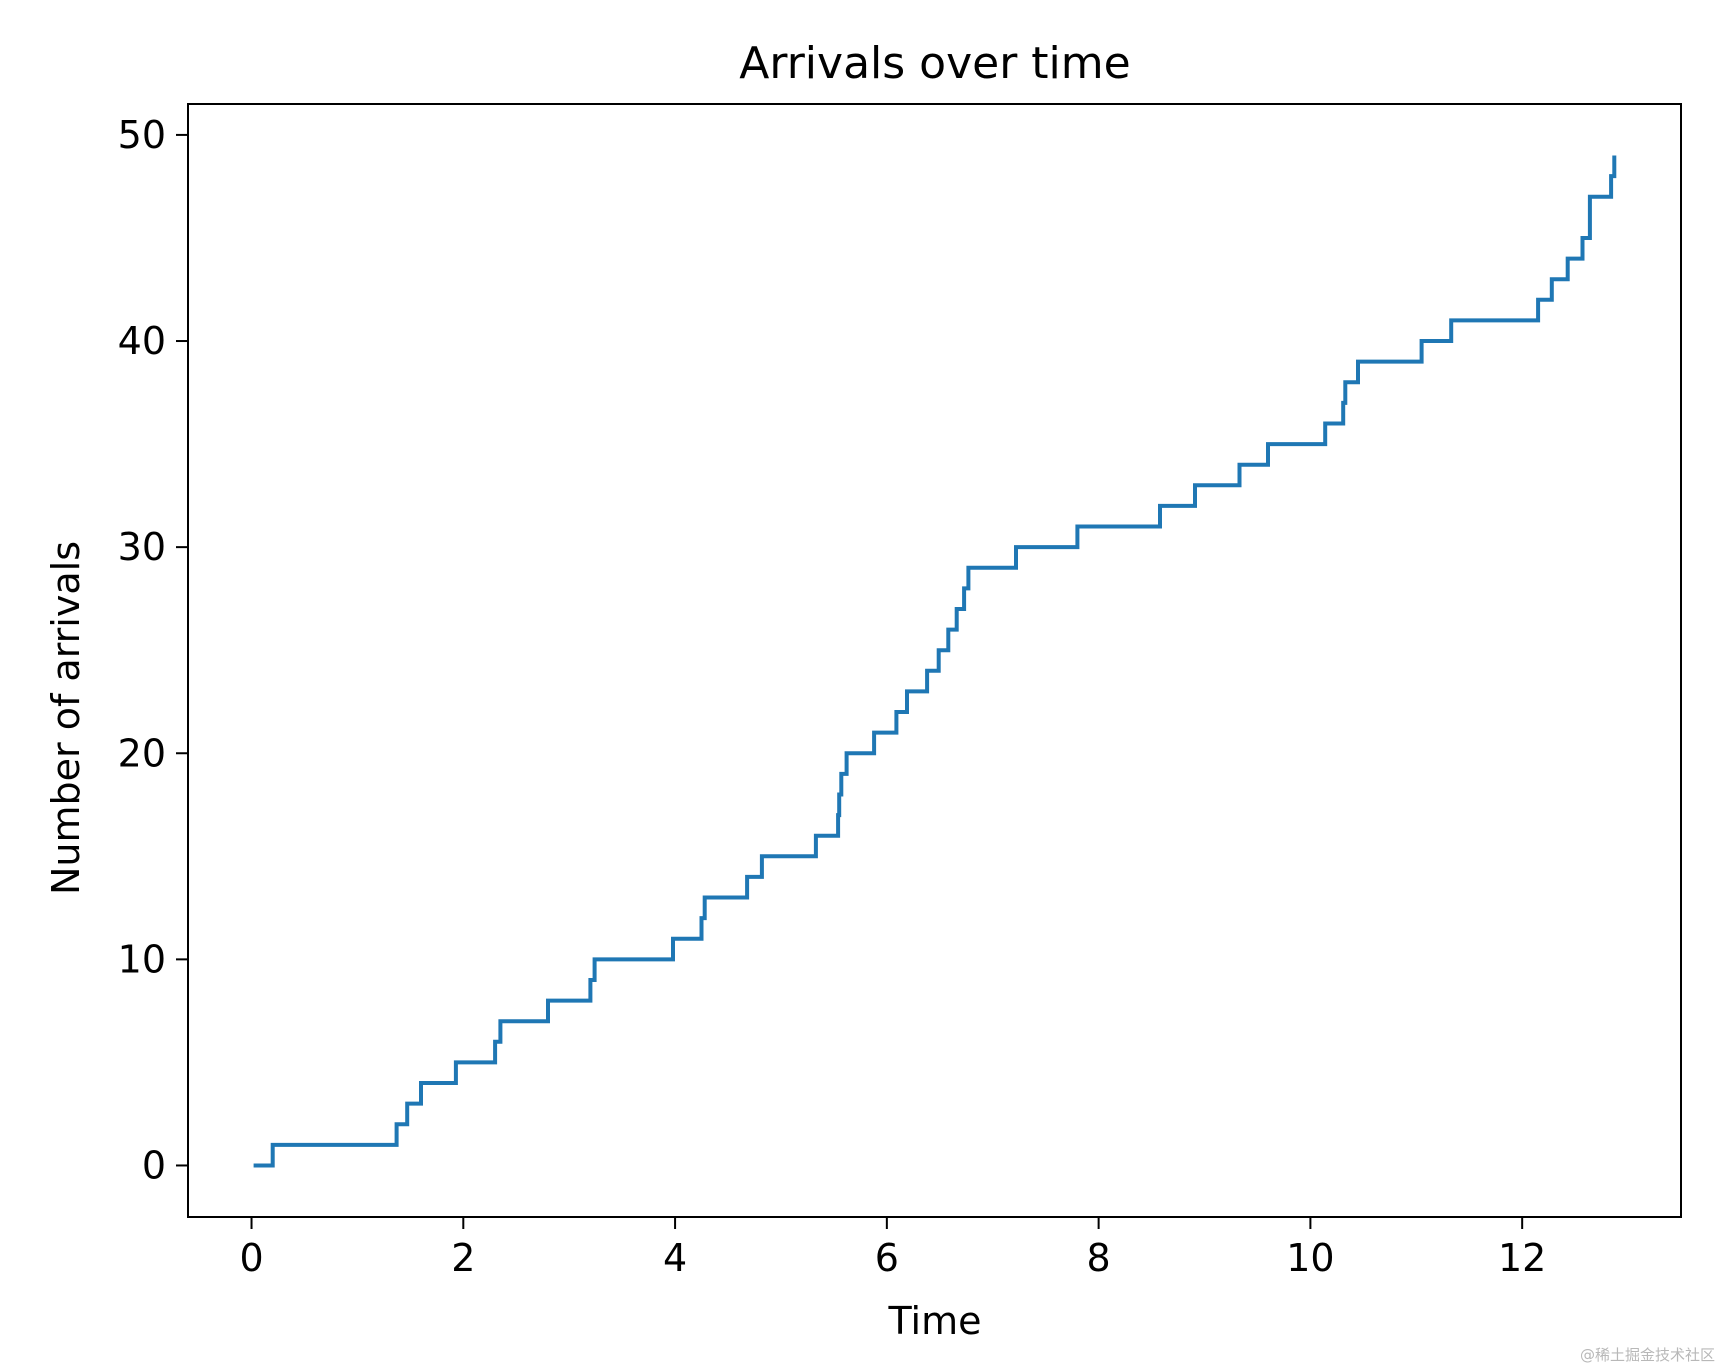 The height and width of the screenshot is (1371, 1723). I want to click on x-tick-label: 6, so click(887, 1258).